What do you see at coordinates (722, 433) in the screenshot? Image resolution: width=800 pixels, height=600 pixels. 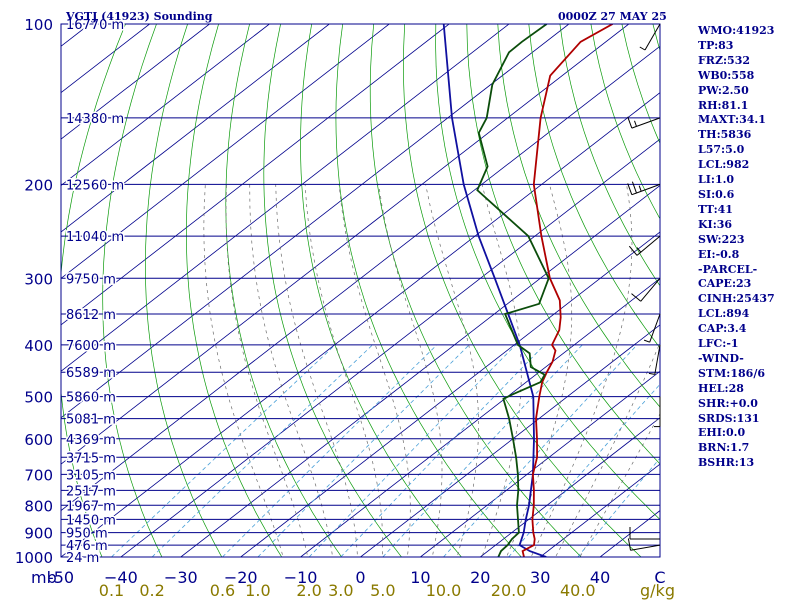 I see `index-item: EHI:0.0` at bounding box center [722, 433].